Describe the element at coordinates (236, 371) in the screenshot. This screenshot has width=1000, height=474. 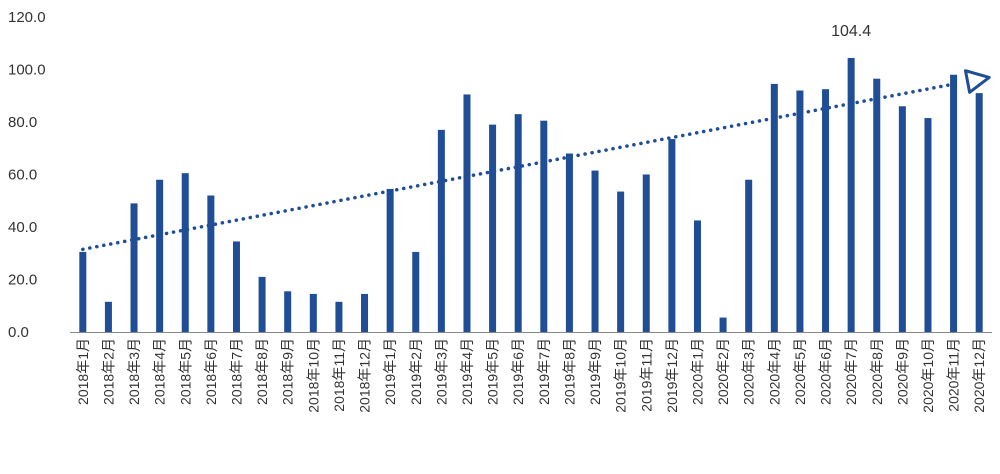
I see `x-tick-label: 2018年7月` at that location.